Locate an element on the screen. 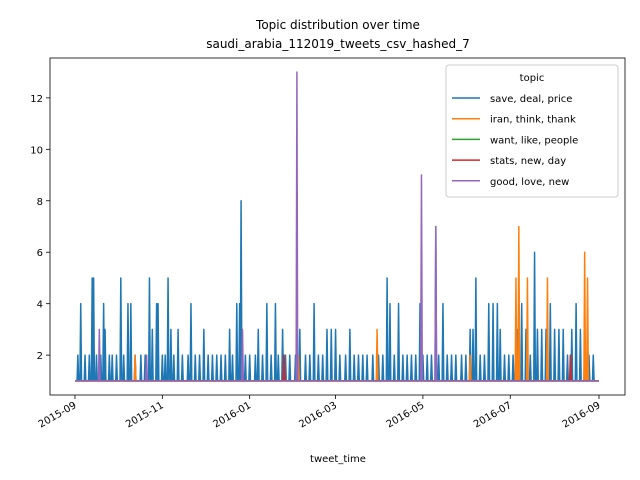 This screenshot has height=480, width=640. y-axis: 2 4 6 8 10 12 is located at coordinates (40, 228).